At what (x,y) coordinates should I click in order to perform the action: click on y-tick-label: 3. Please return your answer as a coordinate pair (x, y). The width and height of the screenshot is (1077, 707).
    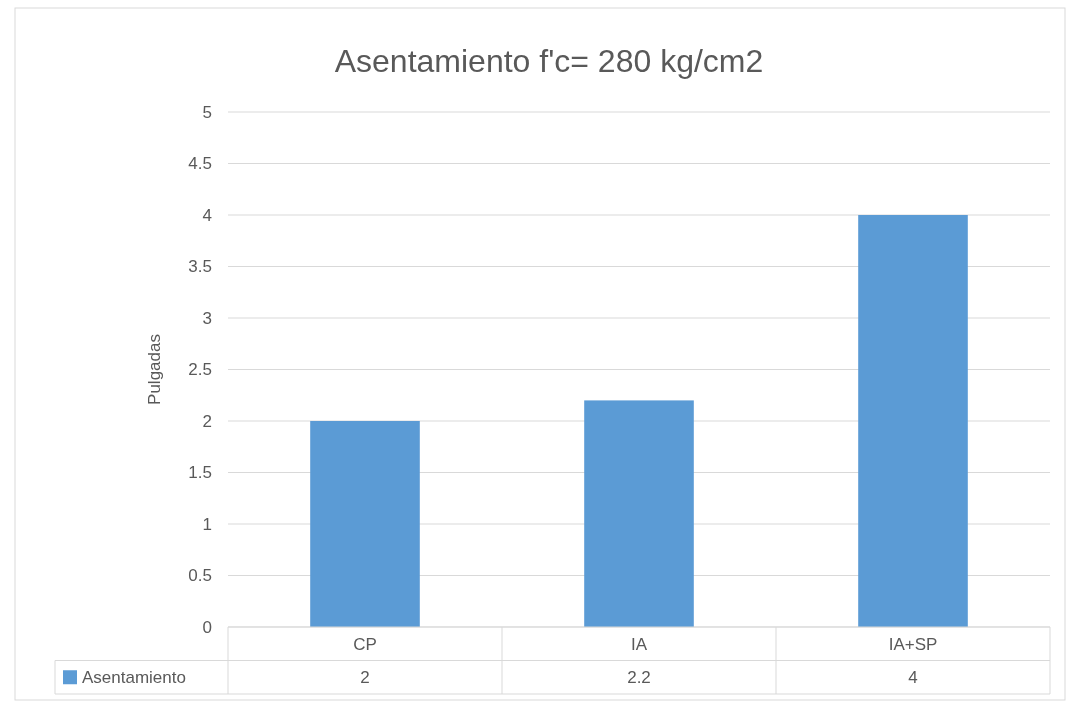
    Looking at the image, I should click on (207, 318).